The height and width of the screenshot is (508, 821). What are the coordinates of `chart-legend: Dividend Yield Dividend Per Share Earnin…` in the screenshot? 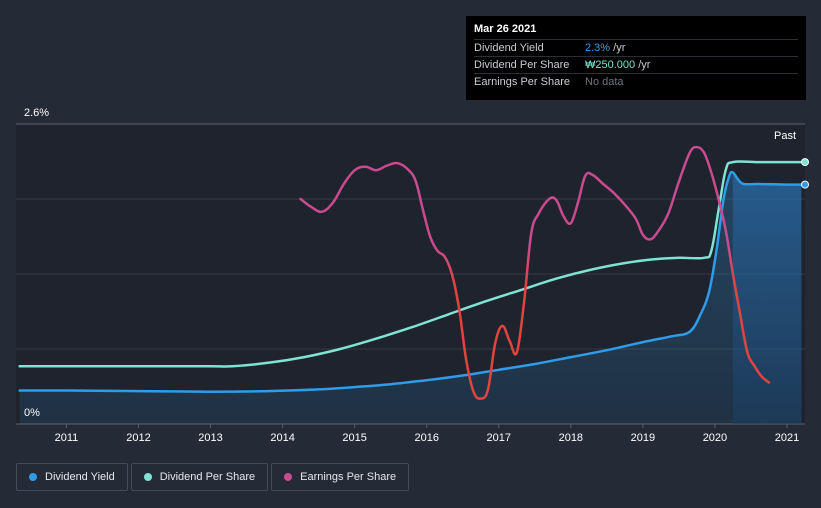 It's located at (213, 477).